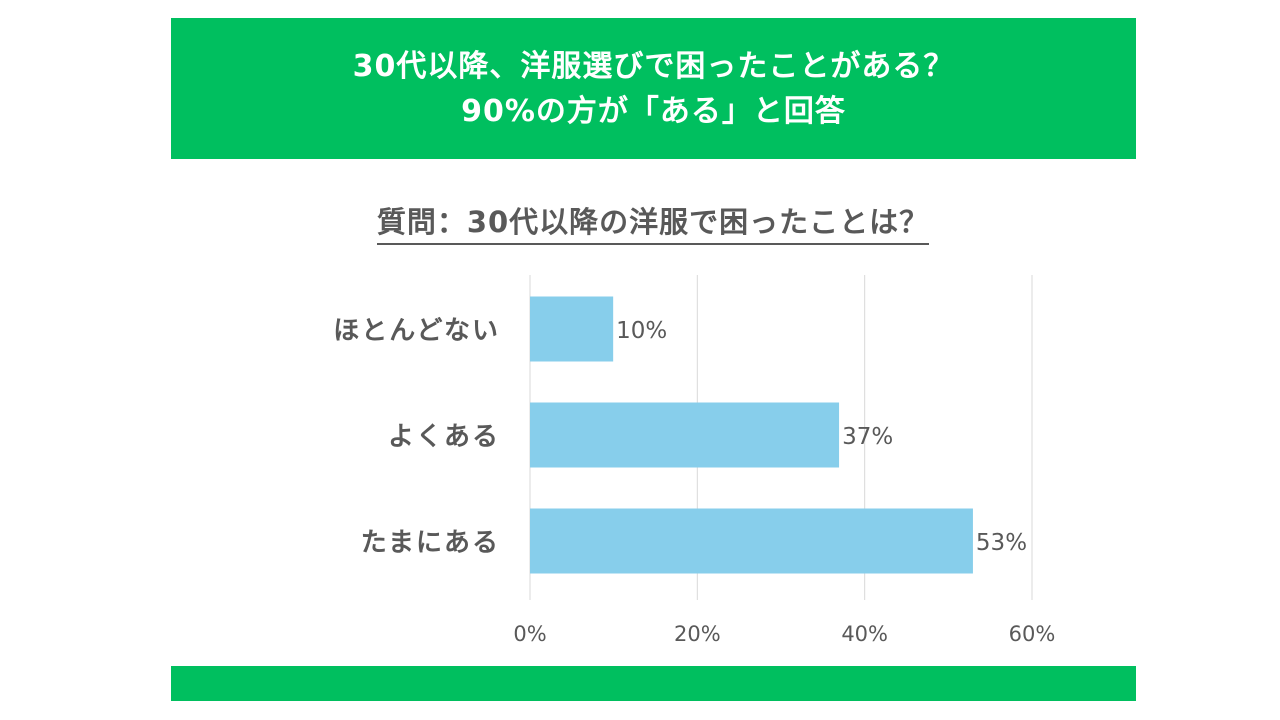  Describe the element at coordinates (653, 111) in the screenshot. I see `header-line-2: 90%の方が「ある」と回答` at that location.